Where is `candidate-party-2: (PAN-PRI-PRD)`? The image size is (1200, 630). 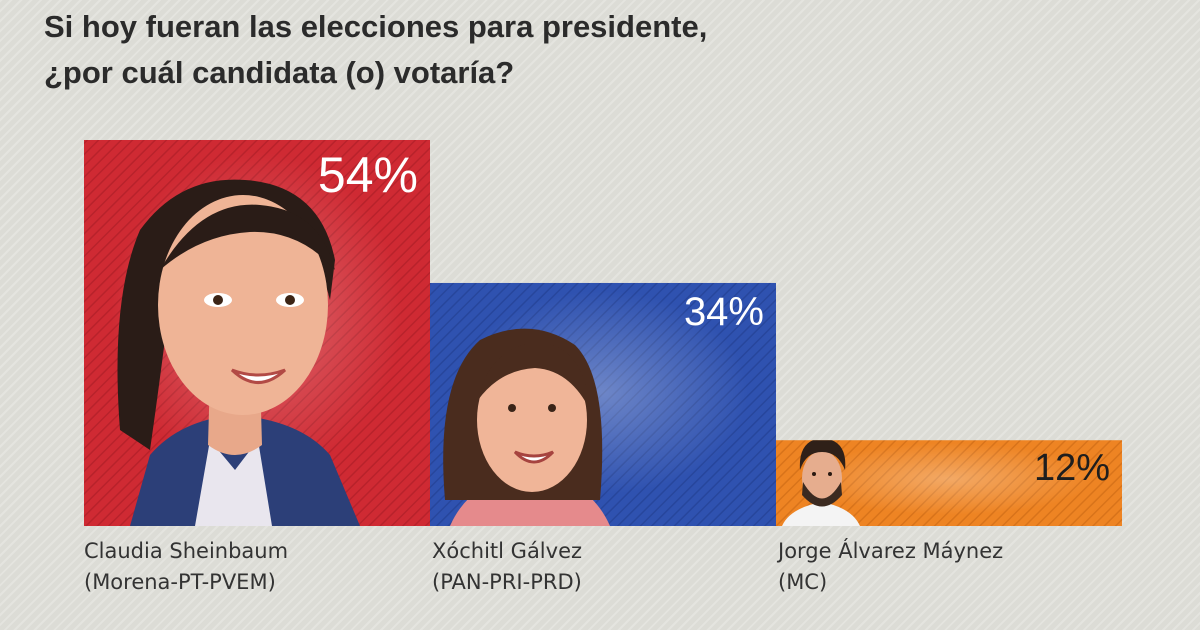 candidate-party-2: (PAN-PRI-PRD) is located at coordinates (507, 582).